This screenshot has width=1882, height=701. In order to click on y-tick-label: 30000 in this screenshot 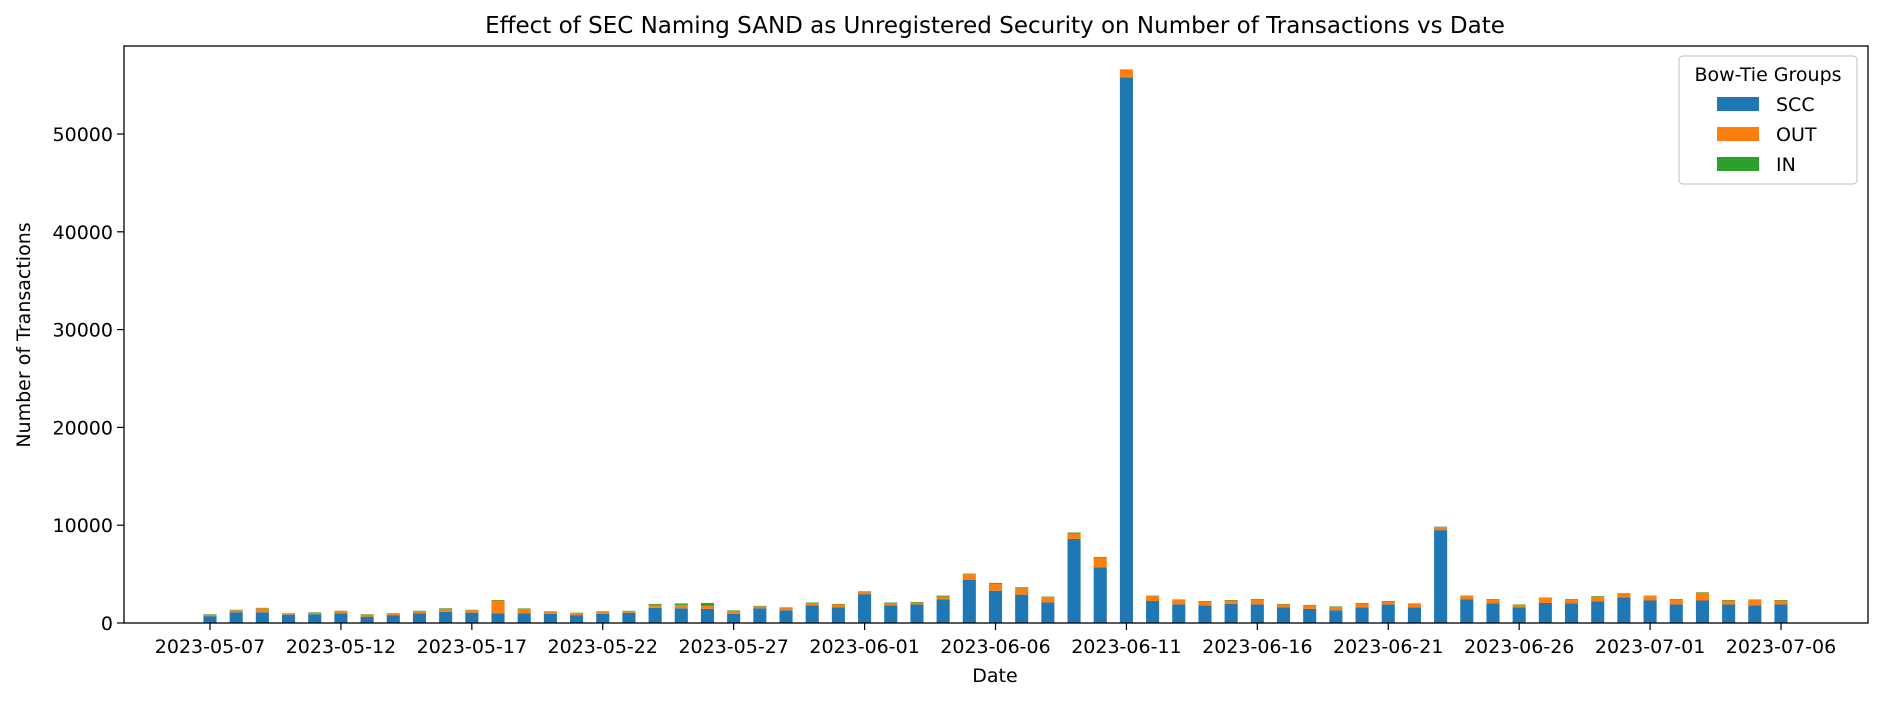, I will do `click(83, 331)`.